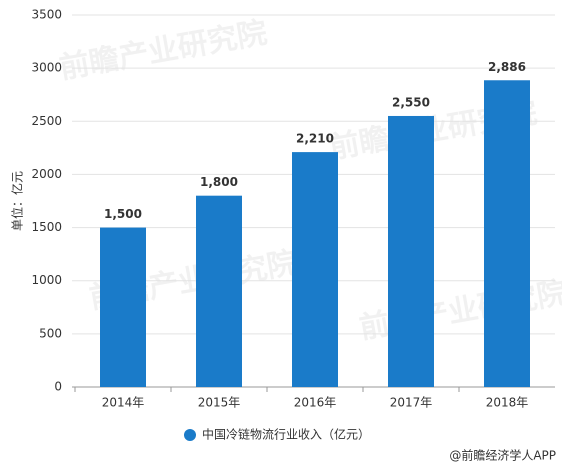 The image size is (562, 468). Describe the element at coordinates (219, 403) in the screenshot. I see `x-tick-label: 2015年` at that location.